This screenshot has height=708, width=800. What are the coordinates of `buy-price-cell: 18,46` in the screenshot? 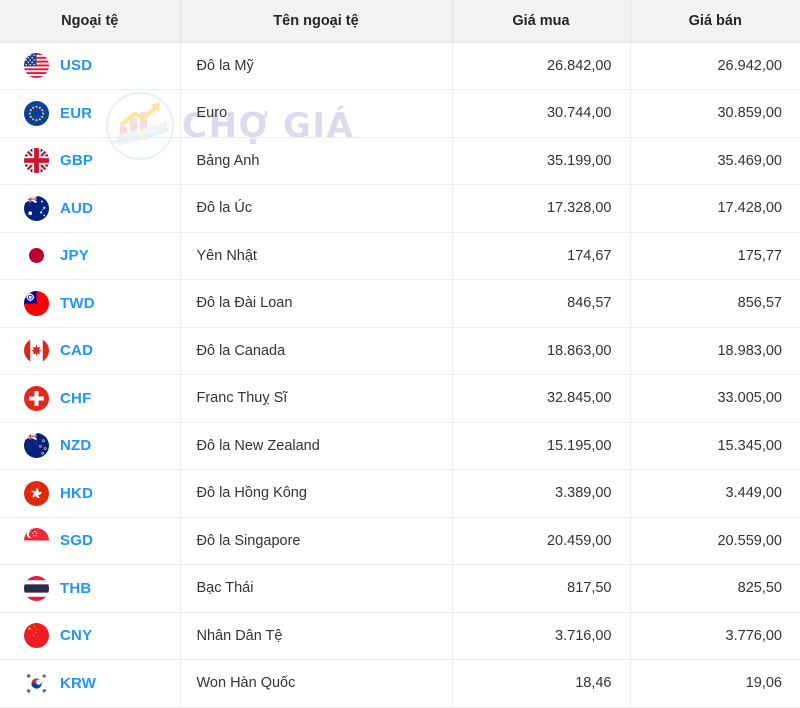 It's located at (541, 683).